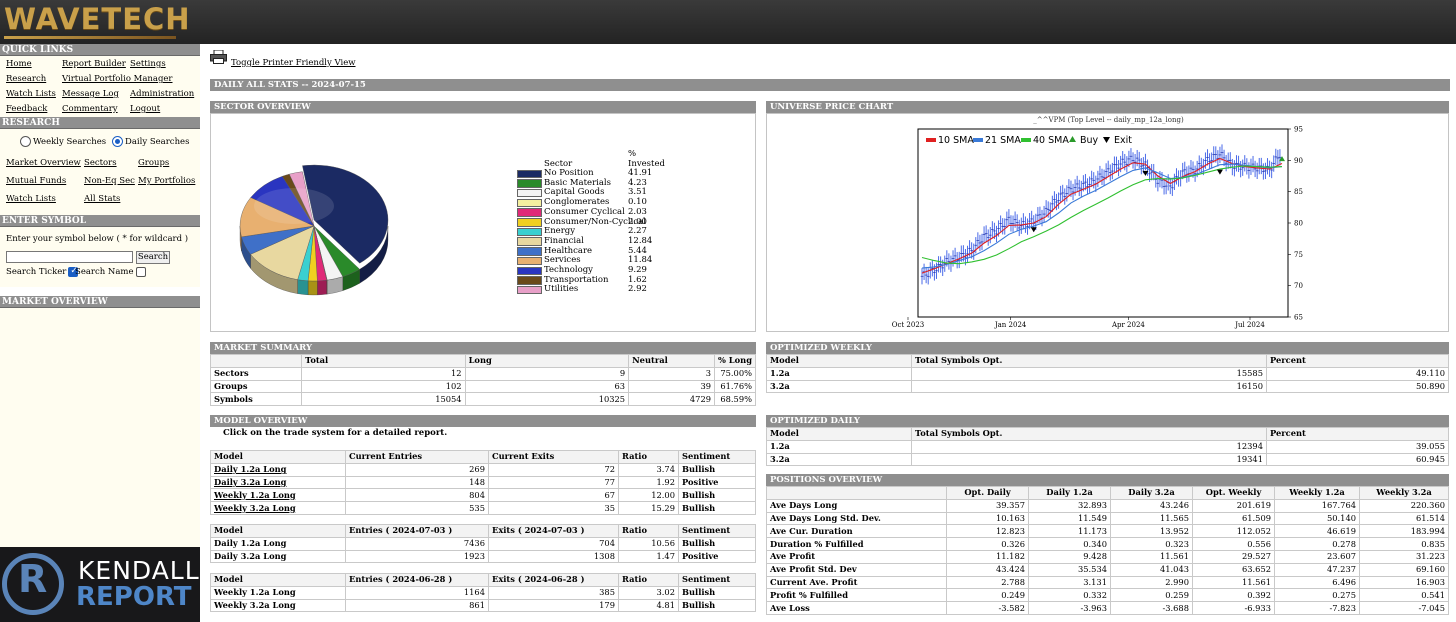 This screenshot has height=622, width=1456. What do you see at coordinates (278, 508) in the screenshot?
I see `model-link: Weekly 3.2a Long` at bounding box center [278, 508].